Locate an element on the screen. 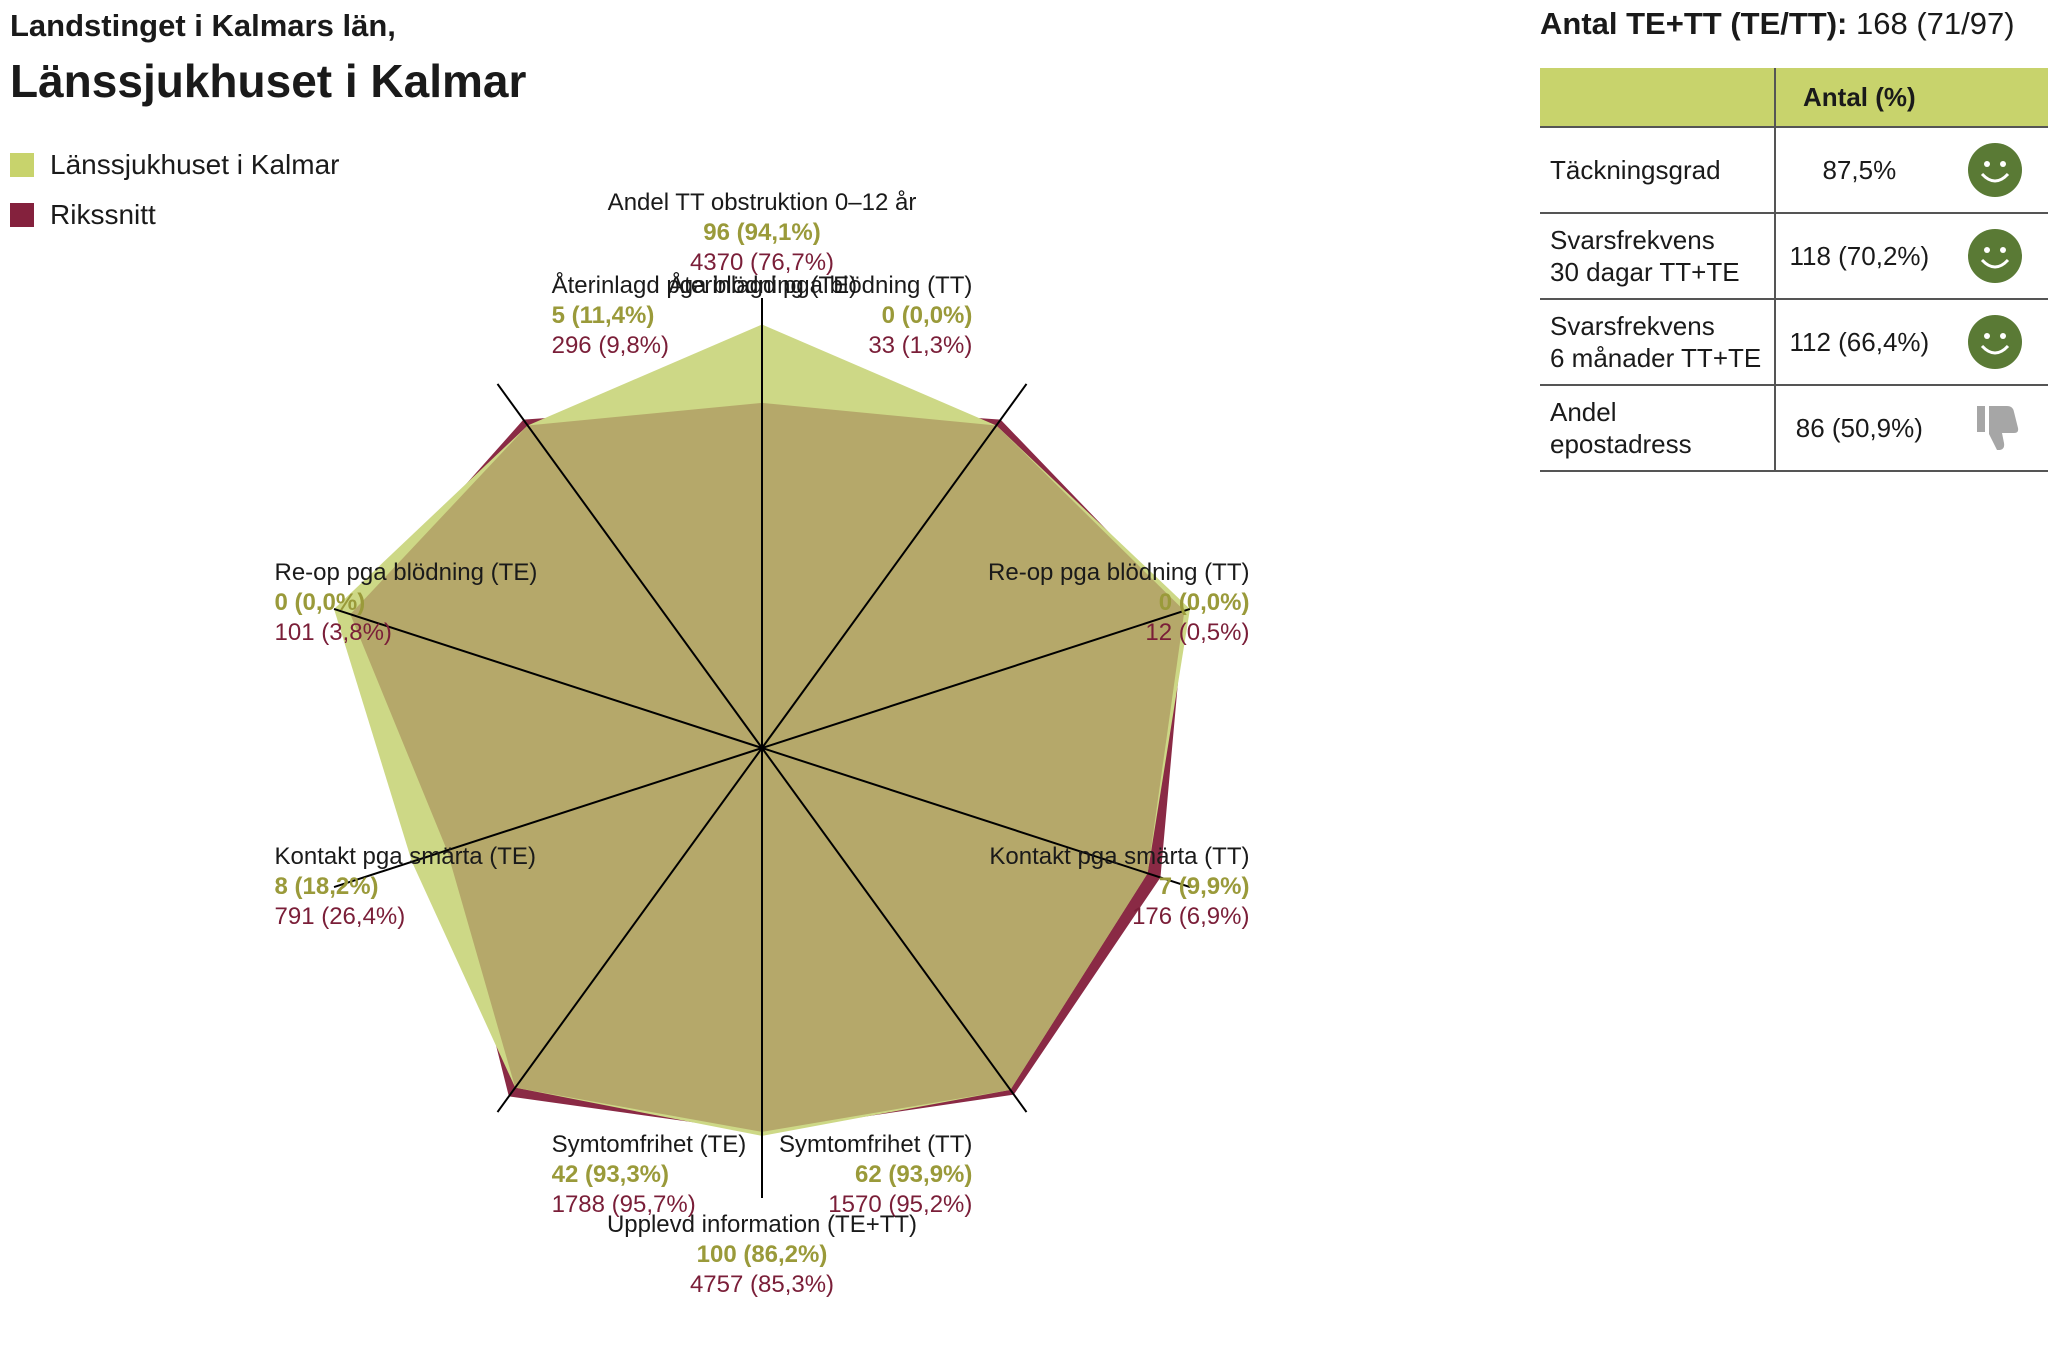 Image resolution: width=2048 pixels, height=1345 pixels. axis-value-own: 7 (9,9%) is located at coordinates (1204, 887).